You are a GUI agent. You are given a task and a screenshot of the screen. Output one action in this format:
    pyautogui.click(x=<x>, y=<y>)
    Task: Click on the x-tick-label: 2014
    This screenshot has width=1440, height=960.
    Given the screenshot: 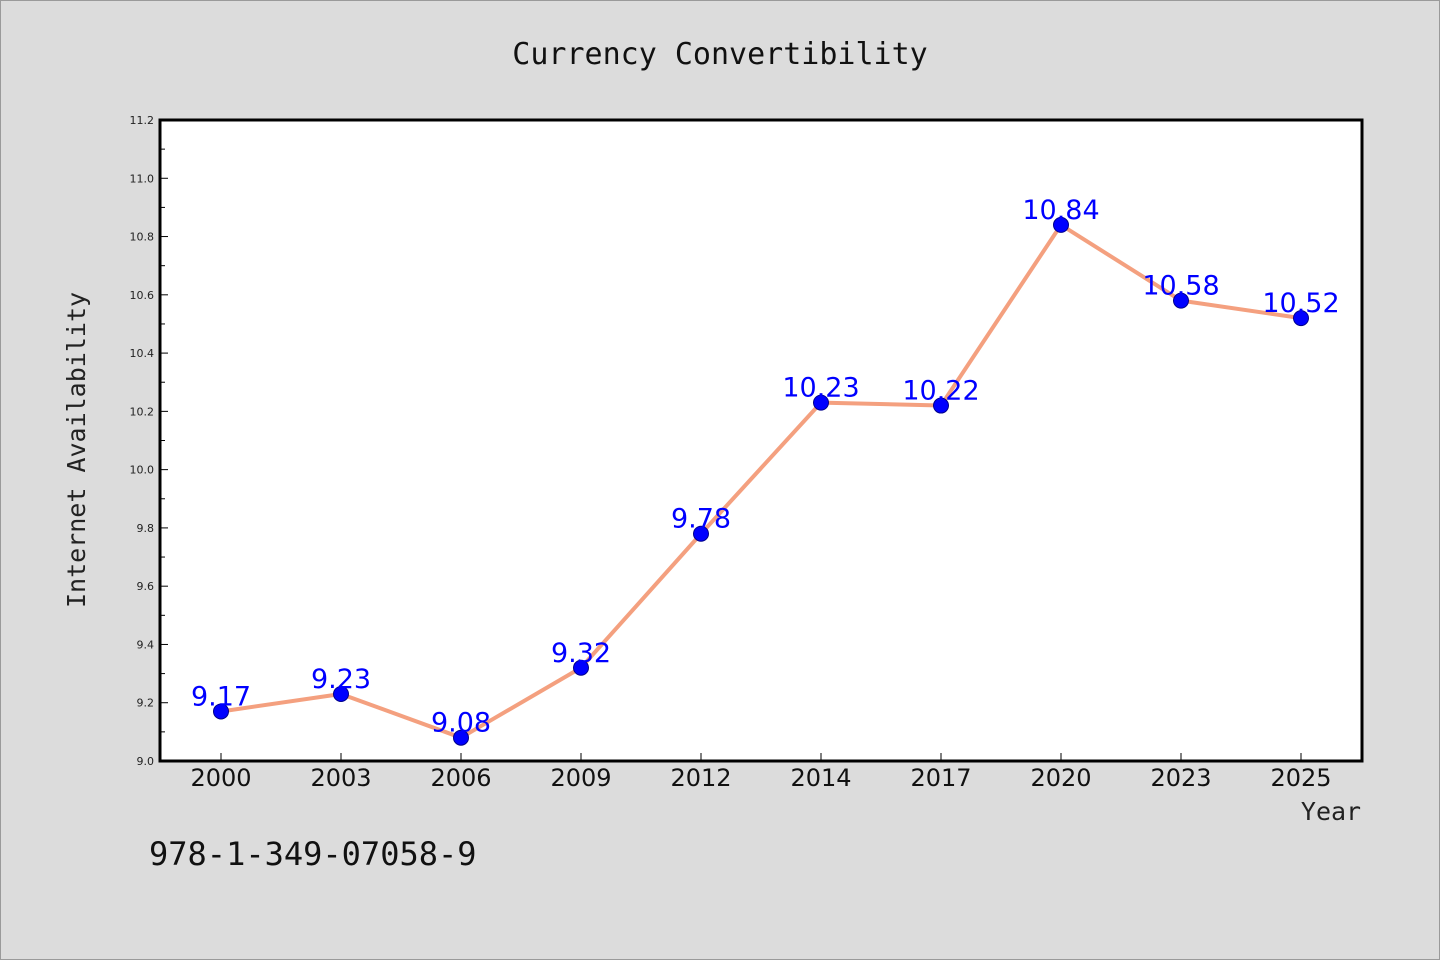 What is the action you would take?
    pyautogui.click(x=820, y=778)
    